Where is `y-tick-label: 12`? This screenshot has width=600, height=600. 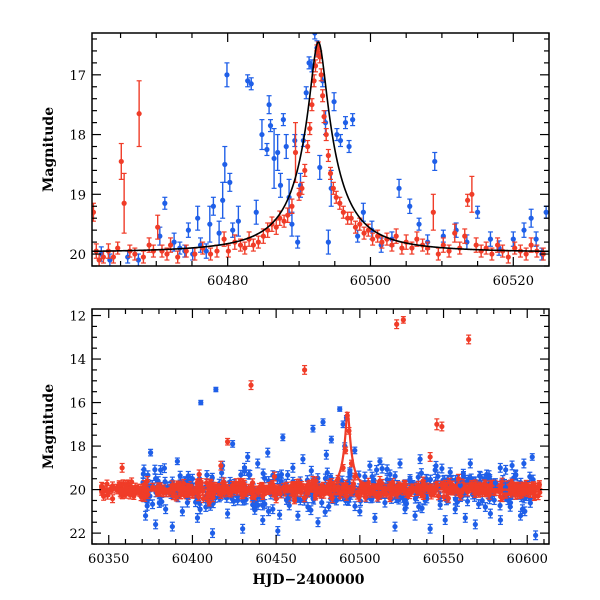 y-tick-label: 12 is located at coordinates (77, 317).